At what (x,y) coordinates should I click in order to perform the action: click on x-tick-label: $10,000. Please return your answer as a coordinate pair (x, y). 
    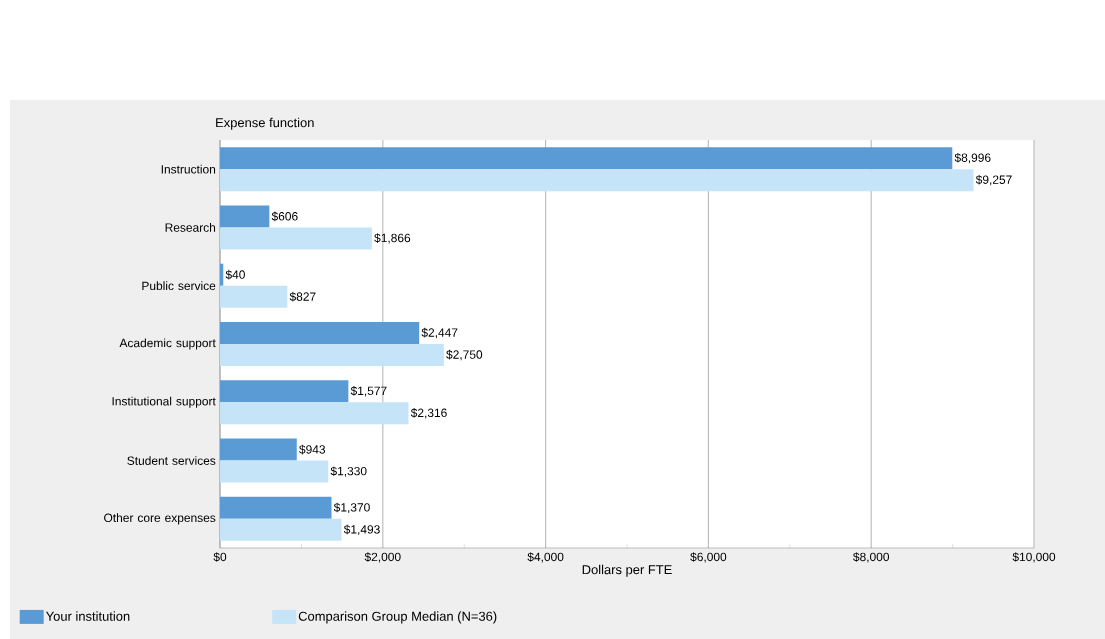
    Looking at the image, I should click on (1034, 557).